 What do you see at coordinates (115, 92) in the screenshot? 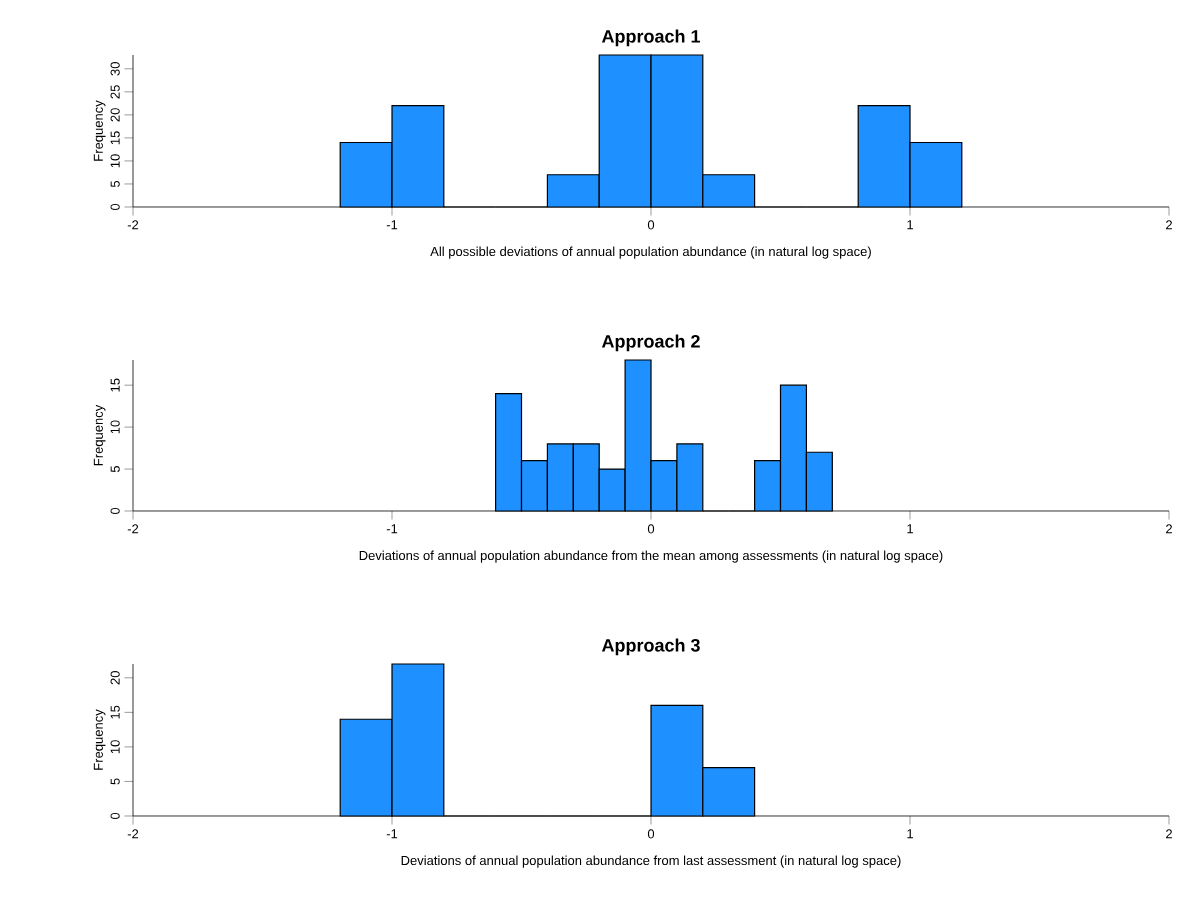
I see `y-tick-label: 25` at bounding box center [115, 92].